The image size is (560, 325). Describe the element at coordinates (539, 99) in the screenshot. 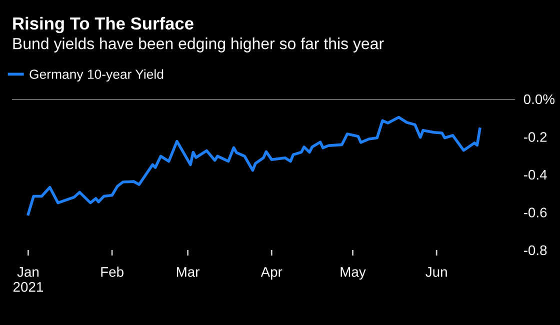

I see `y-tick-label: 0.0%` at that location.